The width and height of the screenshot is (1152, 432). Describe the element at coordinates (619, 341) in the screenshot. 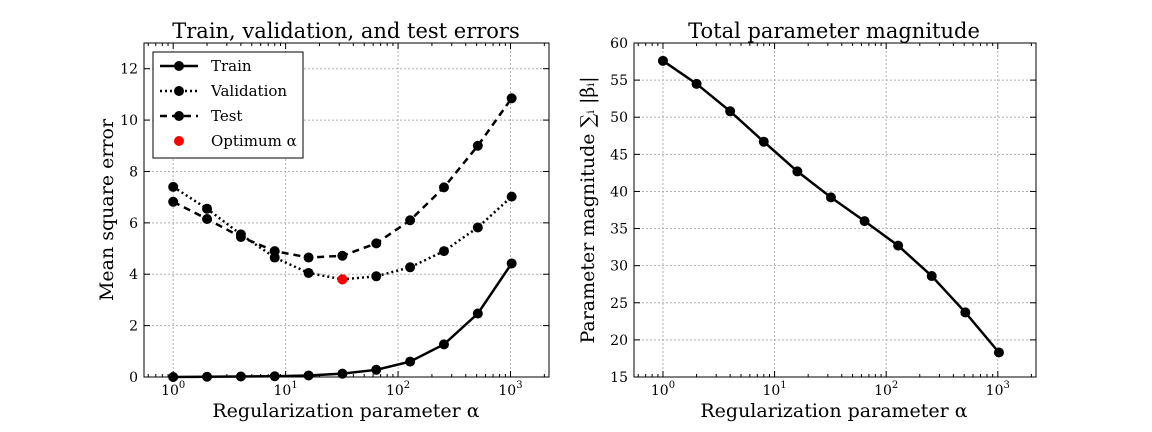

I see `y-tick-label: 20` at that location.